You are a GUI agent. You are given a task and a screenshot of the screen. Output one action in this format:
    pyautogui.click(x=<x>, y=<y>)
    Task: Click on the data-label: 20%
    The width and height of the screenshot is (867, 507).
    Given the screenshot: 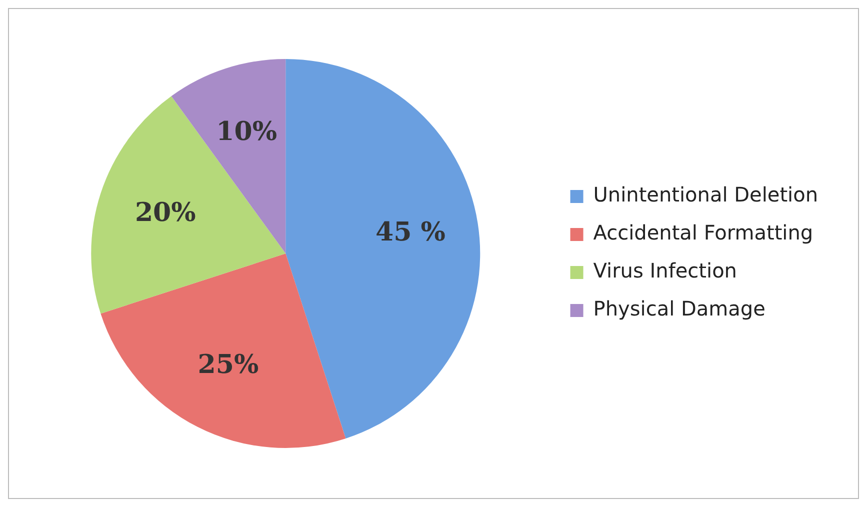 What is the action you would take?
    pyautogui.click(x=165, y=213)
    